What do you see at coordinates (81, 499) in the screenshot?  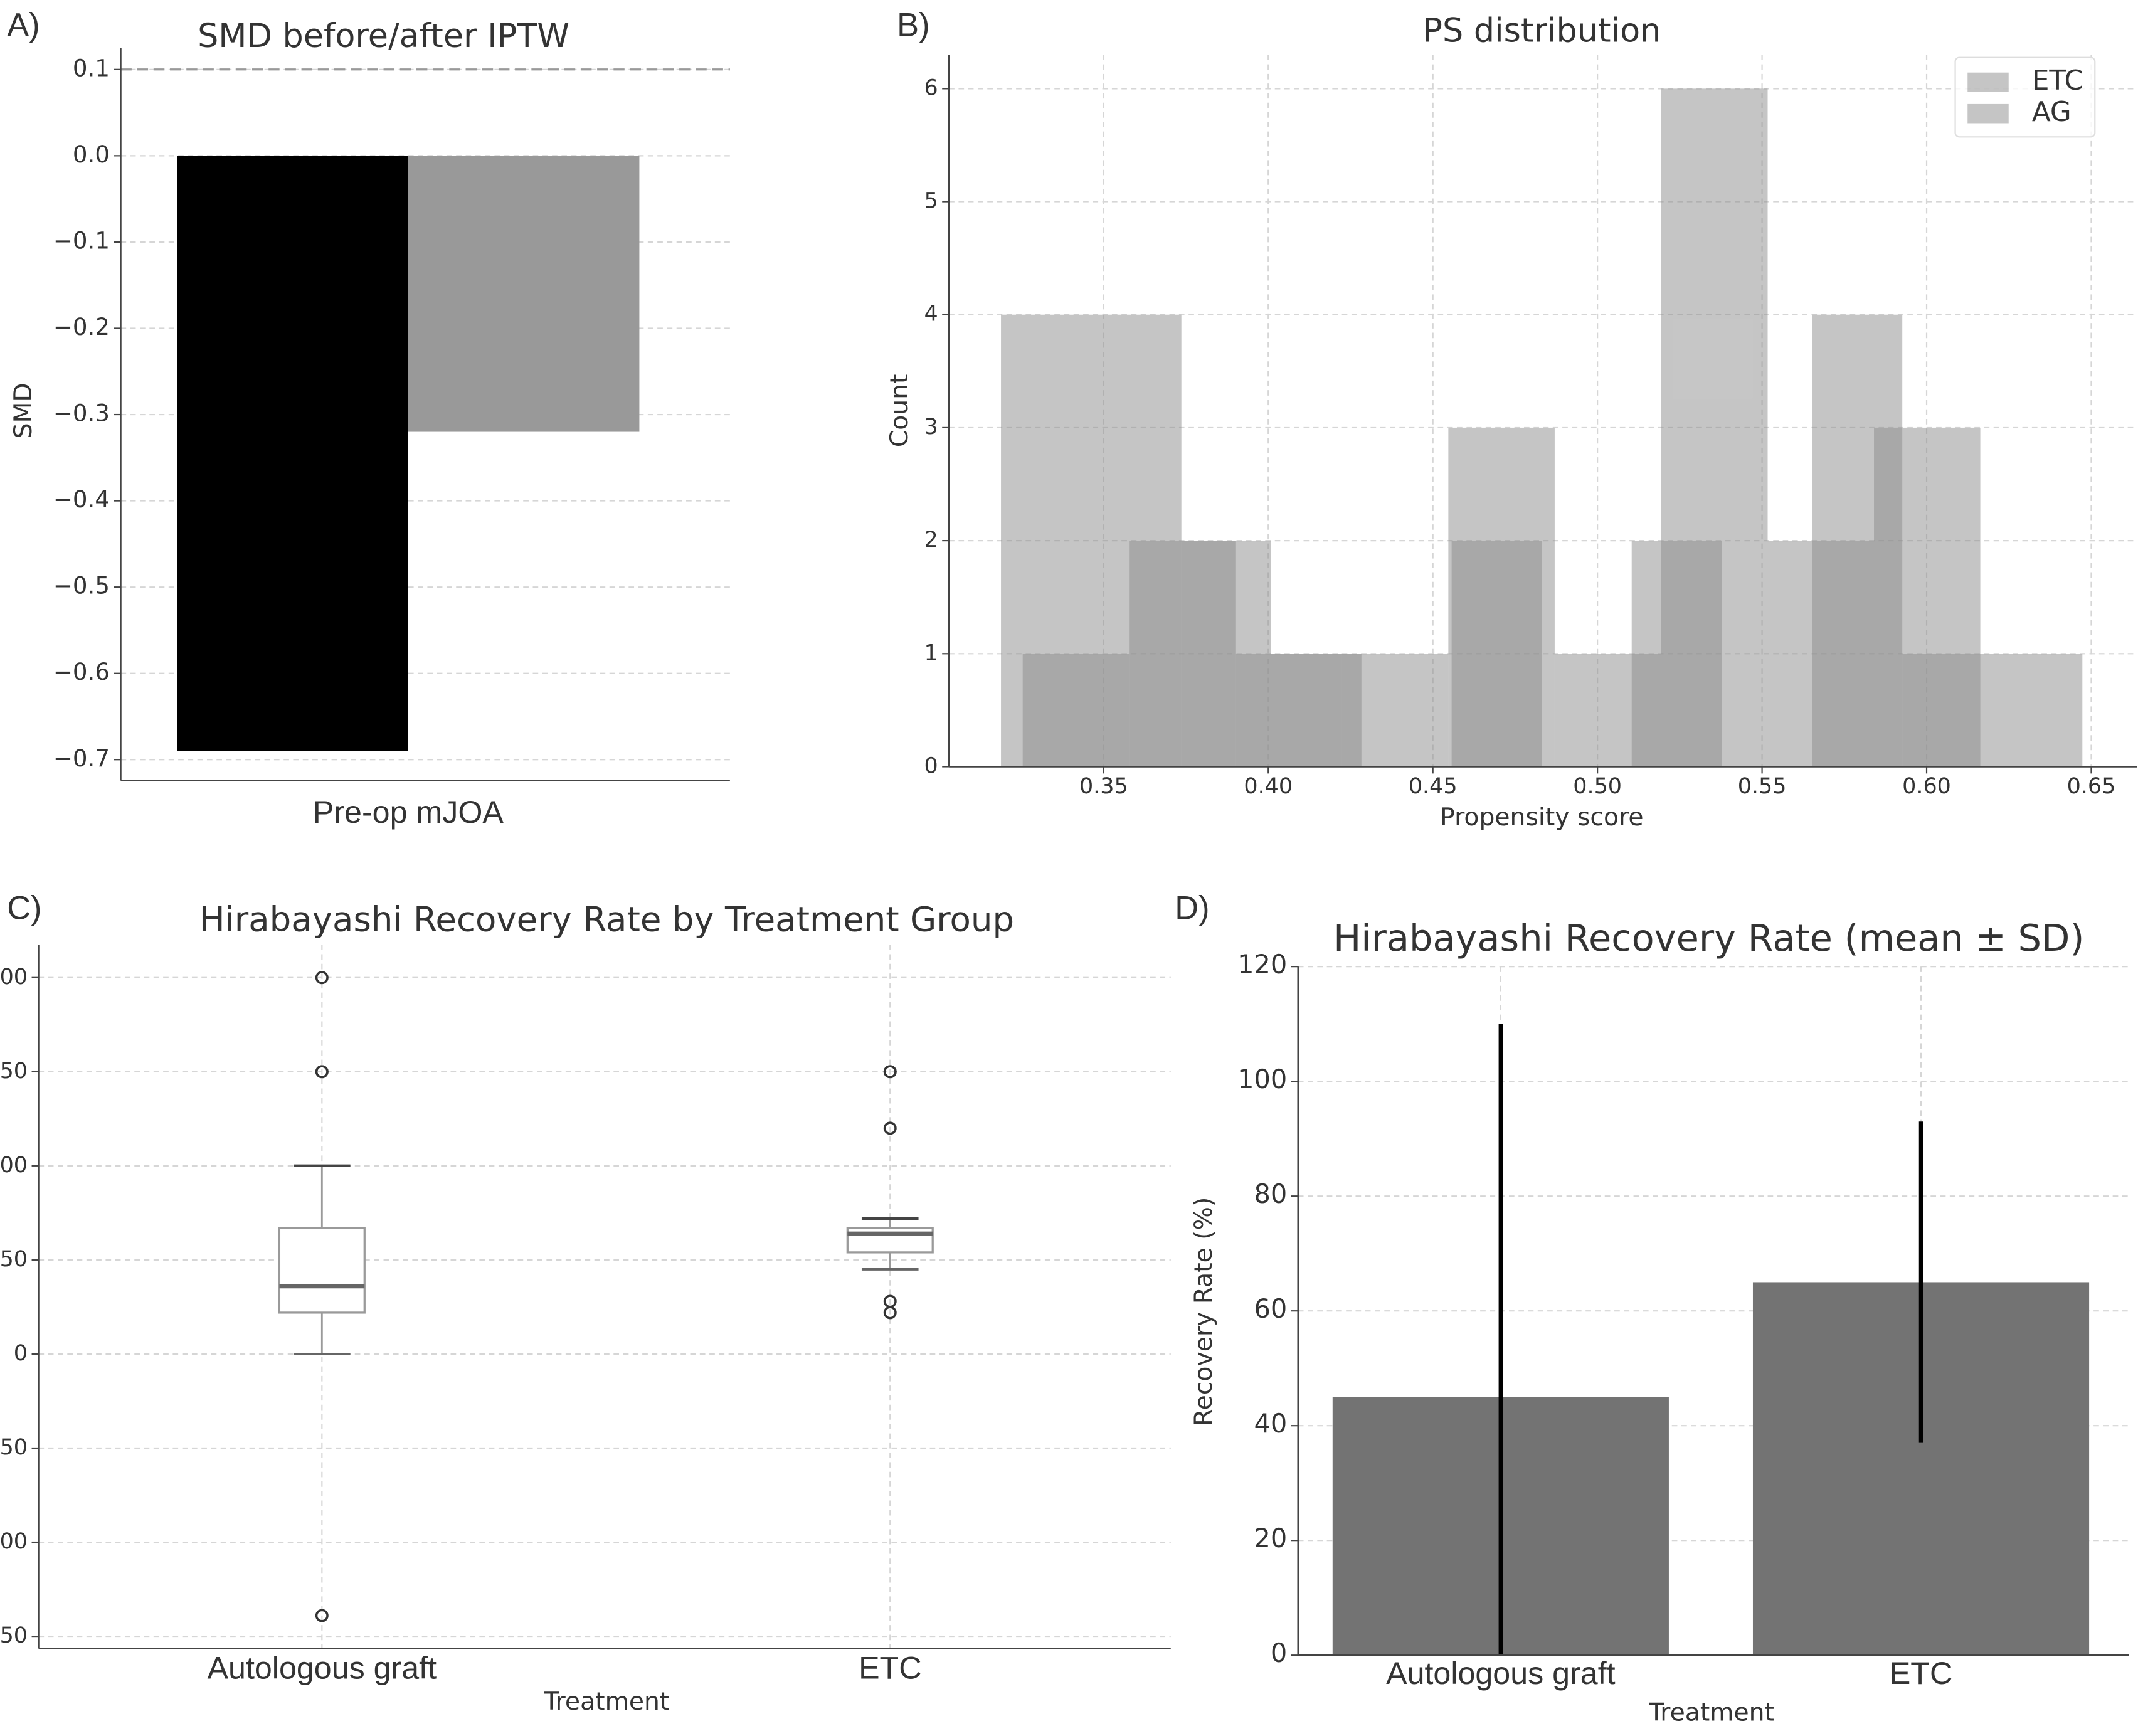 I see `y-tick-label: −0.4` at bounding box center [81, 499].